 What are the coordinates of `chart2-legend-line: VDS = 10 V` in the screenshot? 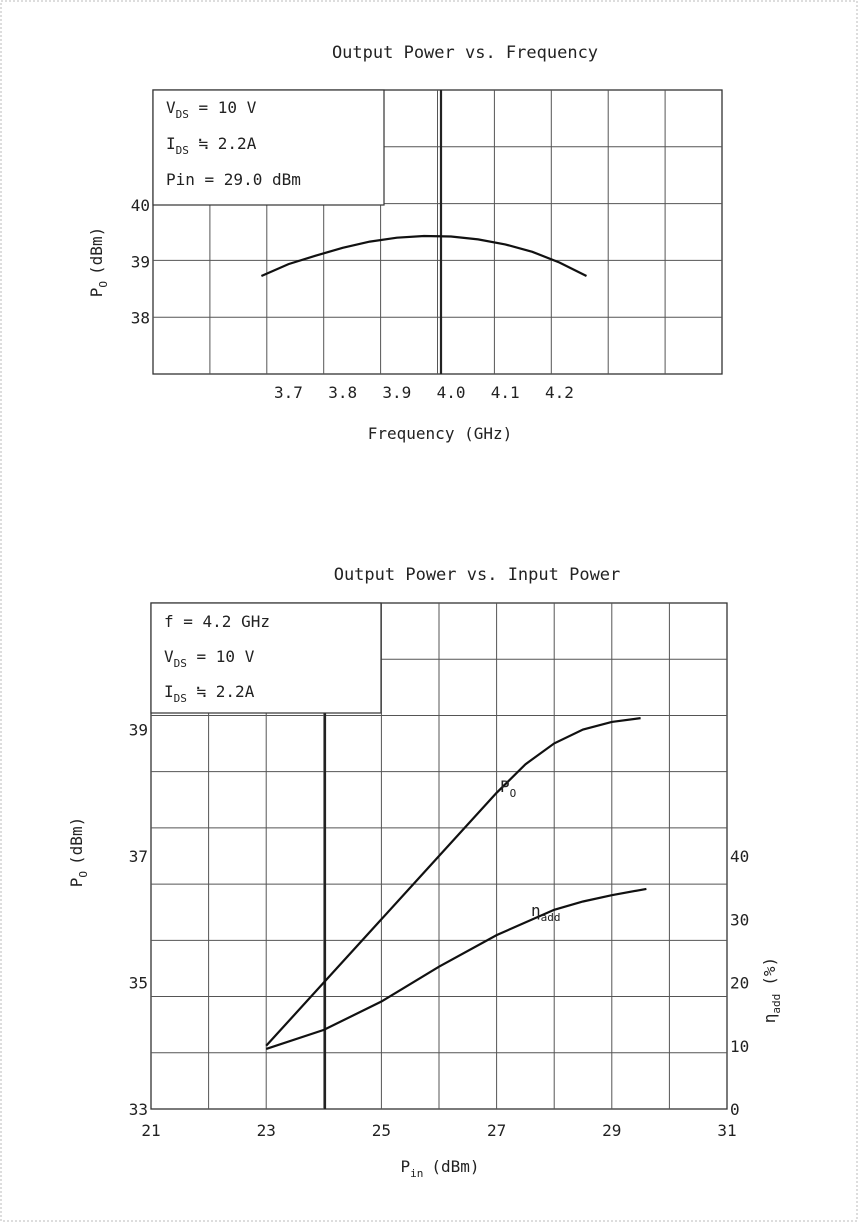 It's located at (209, 658).